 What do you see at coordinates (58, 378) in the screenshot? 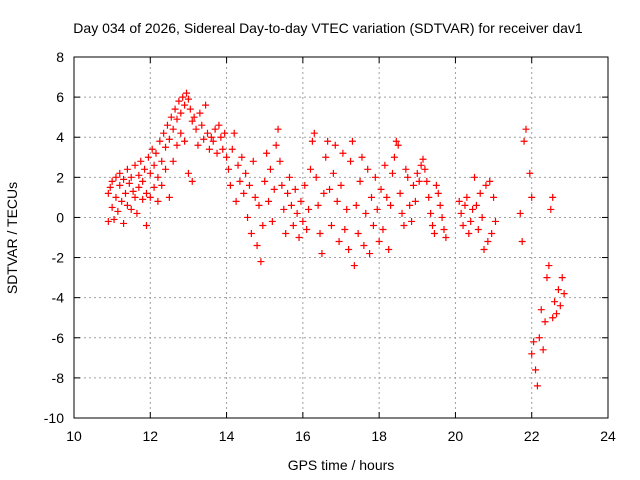
I see `y-tick-label: -8` at bounding box center [58, 378].